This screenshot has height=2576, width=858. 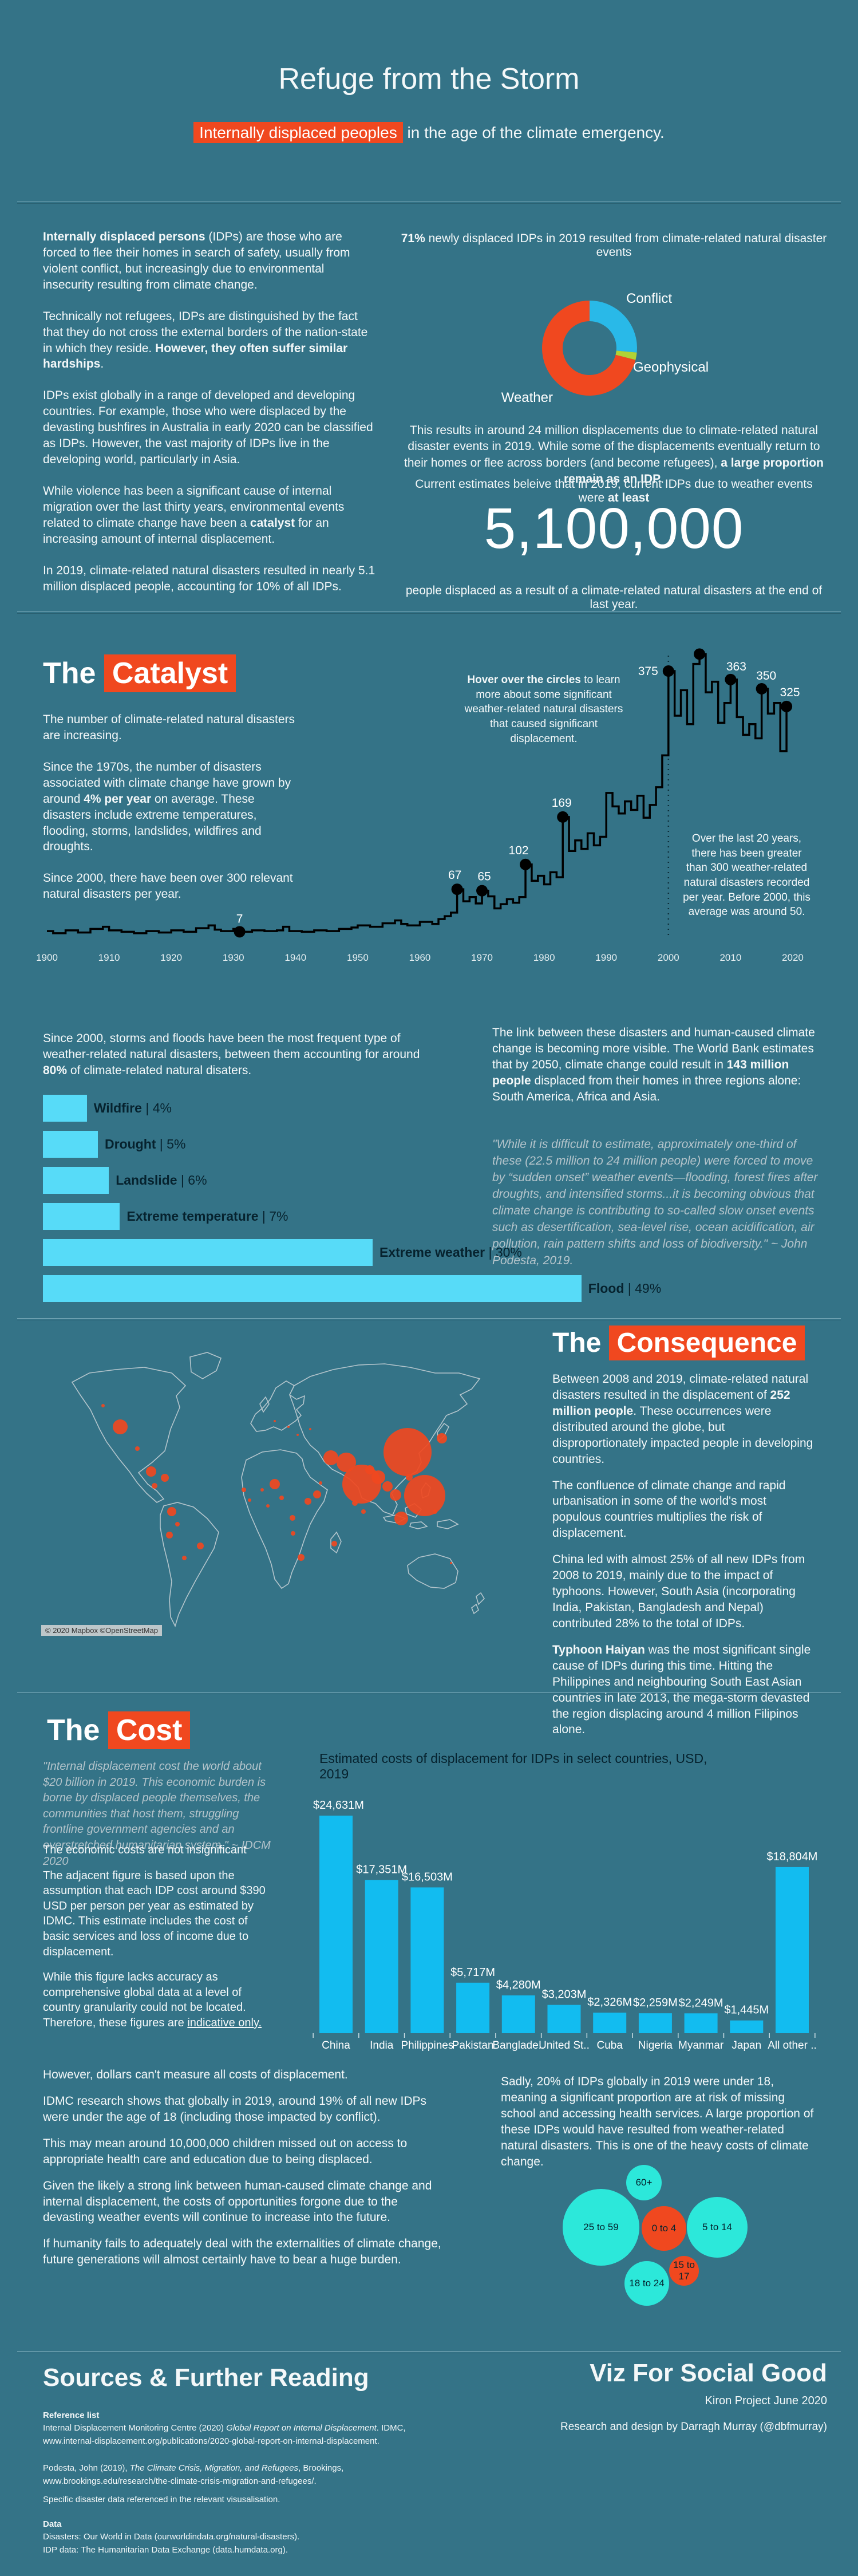 What do you see at coordinates (700, 647) in the screenshot?
I see `disaster-point-label: 399` at bounding box center [700, 647].